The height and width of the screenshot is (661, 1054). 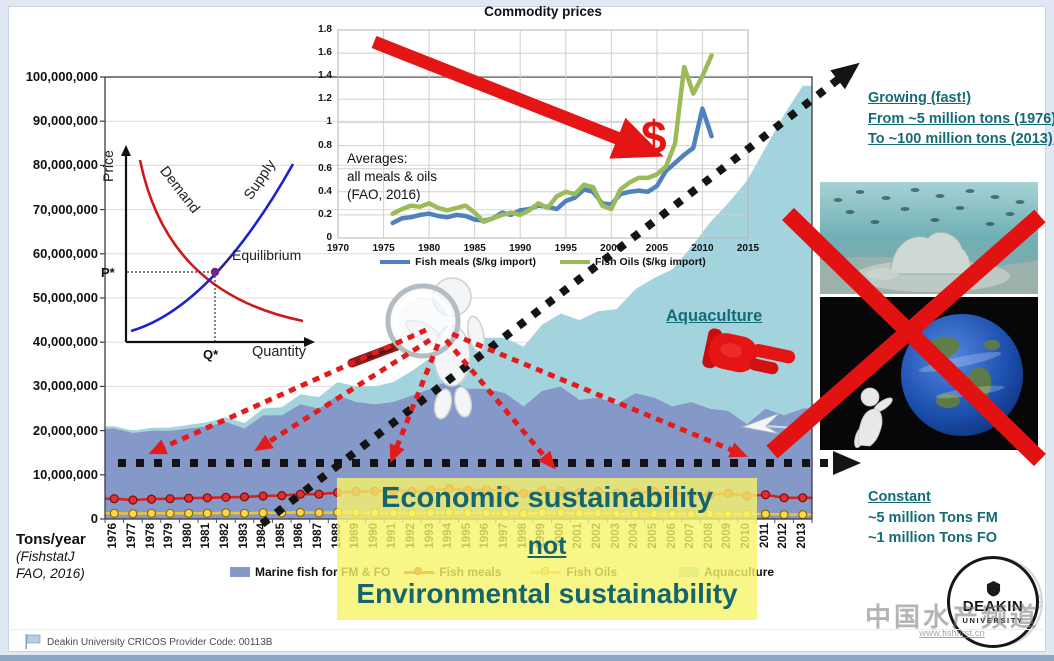 I want to click on earth-figure-image, so click(x=929, y=373).